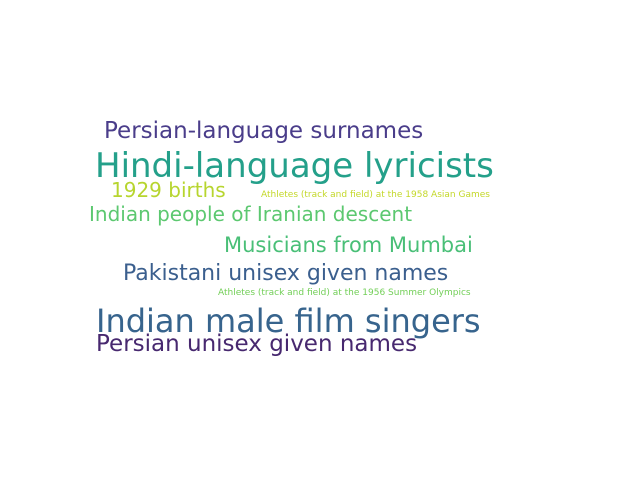 The height and width of the screenshot is (480, 640). Describe the element at coordinates (251, 214) in the screenshot. I see `word-5: Indian people of Iranian descent` at that location.